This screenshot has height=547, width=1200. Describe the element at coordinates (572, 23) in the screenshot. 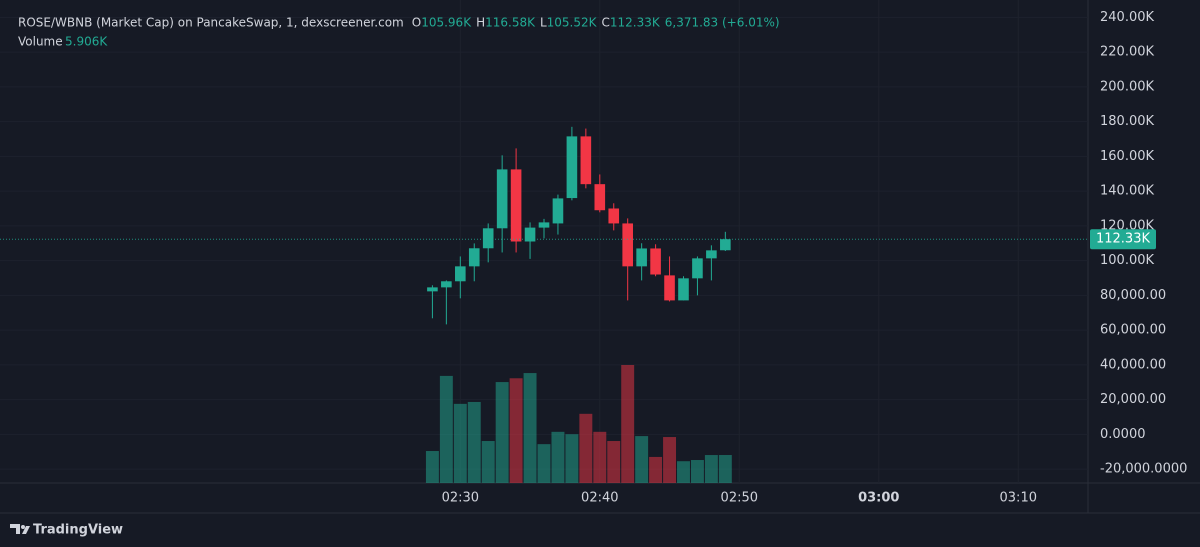

I see `legend-value: 105.52K` at that location.